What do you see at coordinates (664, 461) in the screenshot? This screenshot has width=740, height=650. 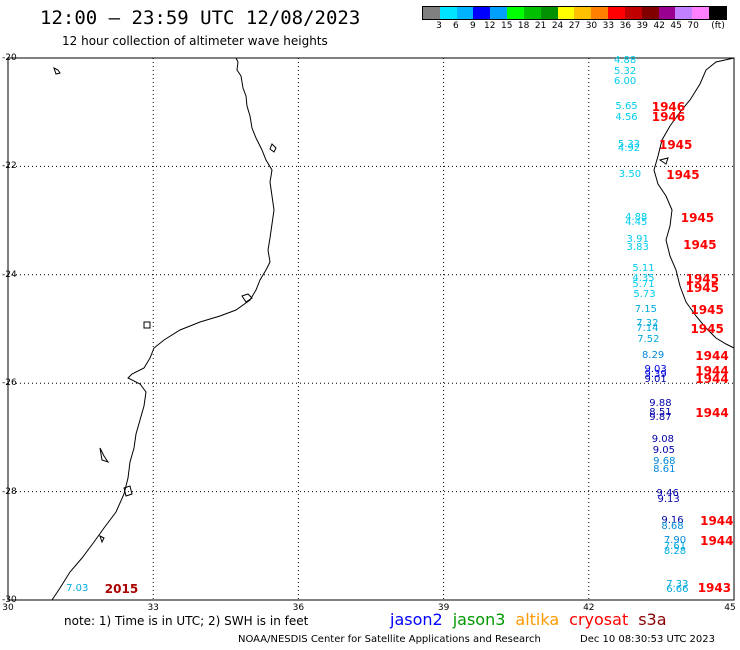 I see `wave-height-value: 9.68` at bounding box center [664, 461].